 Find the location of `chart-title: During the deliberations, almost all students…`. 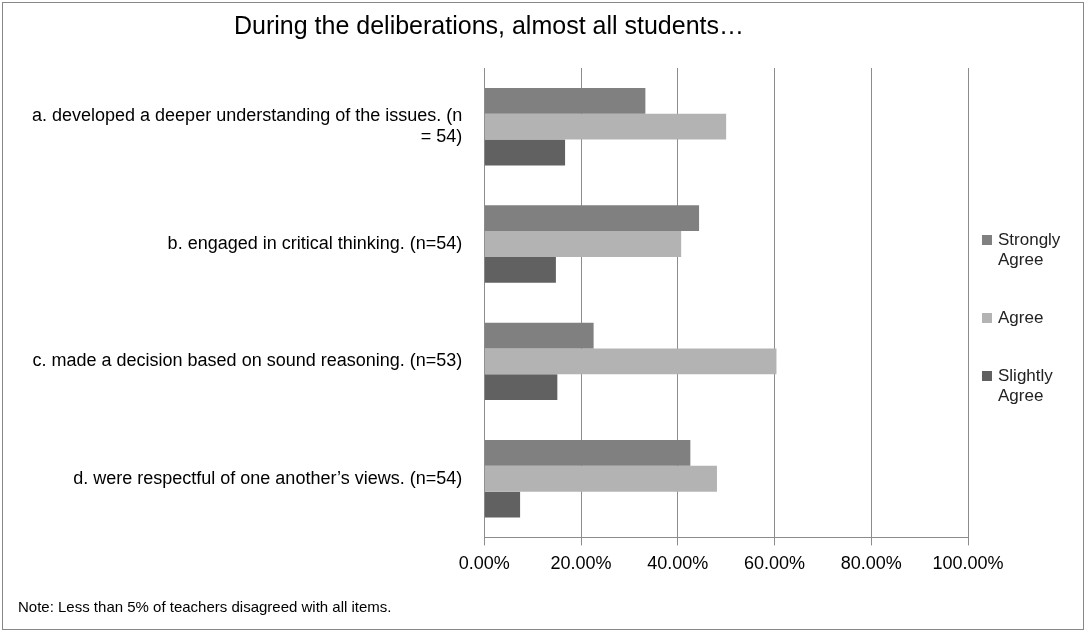

chart-title: During the deliberations, almost all students… is located at coordinates (489, 24).